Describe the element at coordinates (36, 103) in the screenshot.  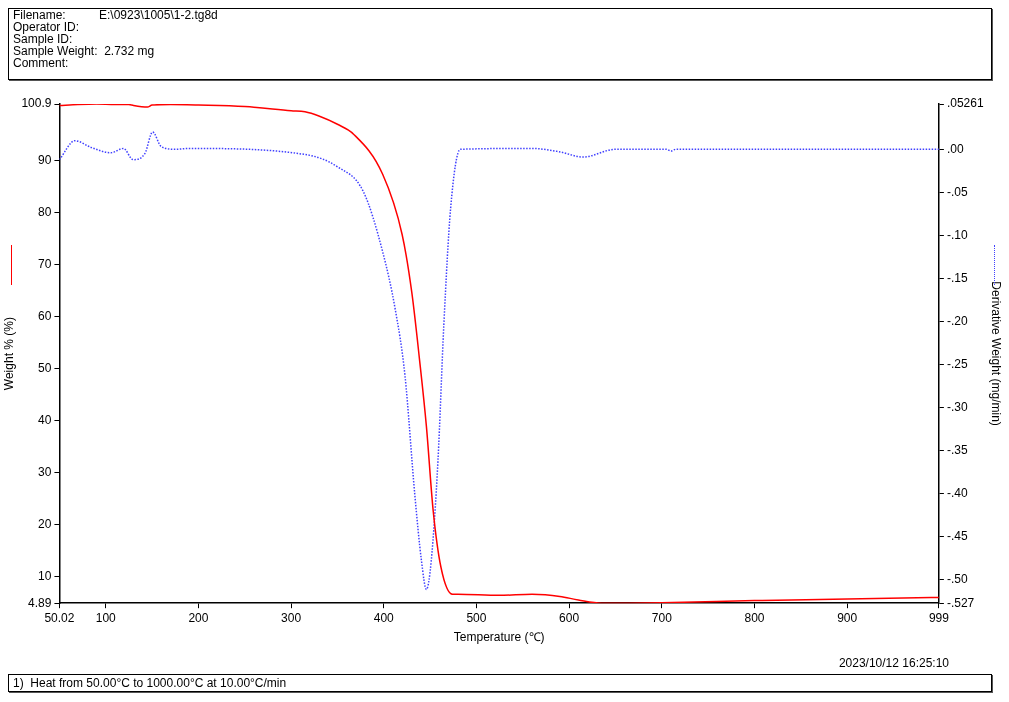
I see `y-tick-label: 100.9` at that location.